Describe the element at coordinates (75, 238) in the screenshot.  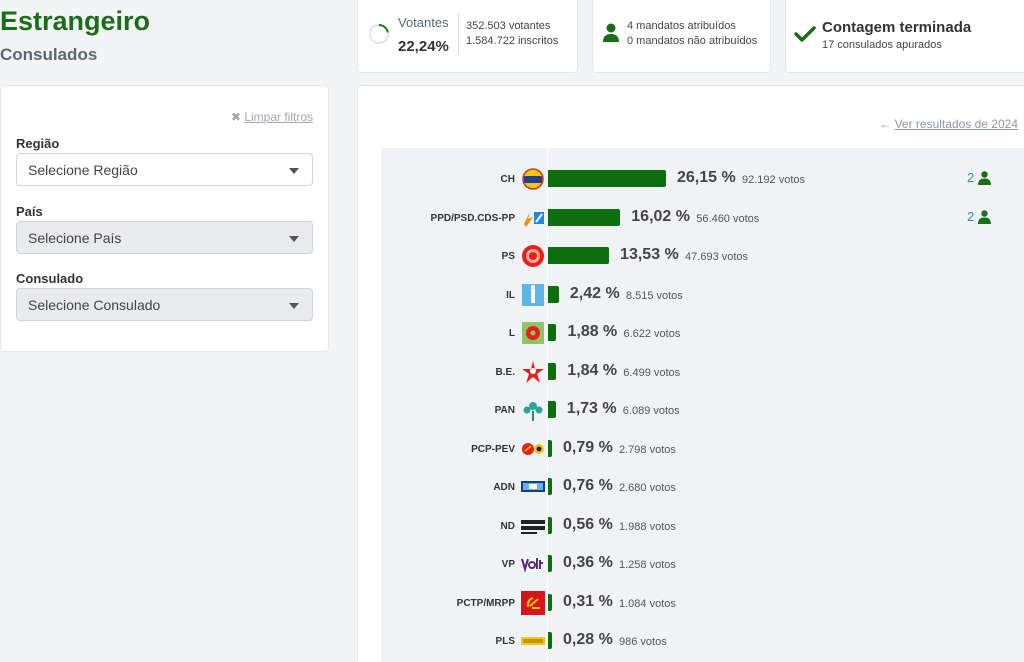
I see `pais-select-value: Selecione País` at that location.